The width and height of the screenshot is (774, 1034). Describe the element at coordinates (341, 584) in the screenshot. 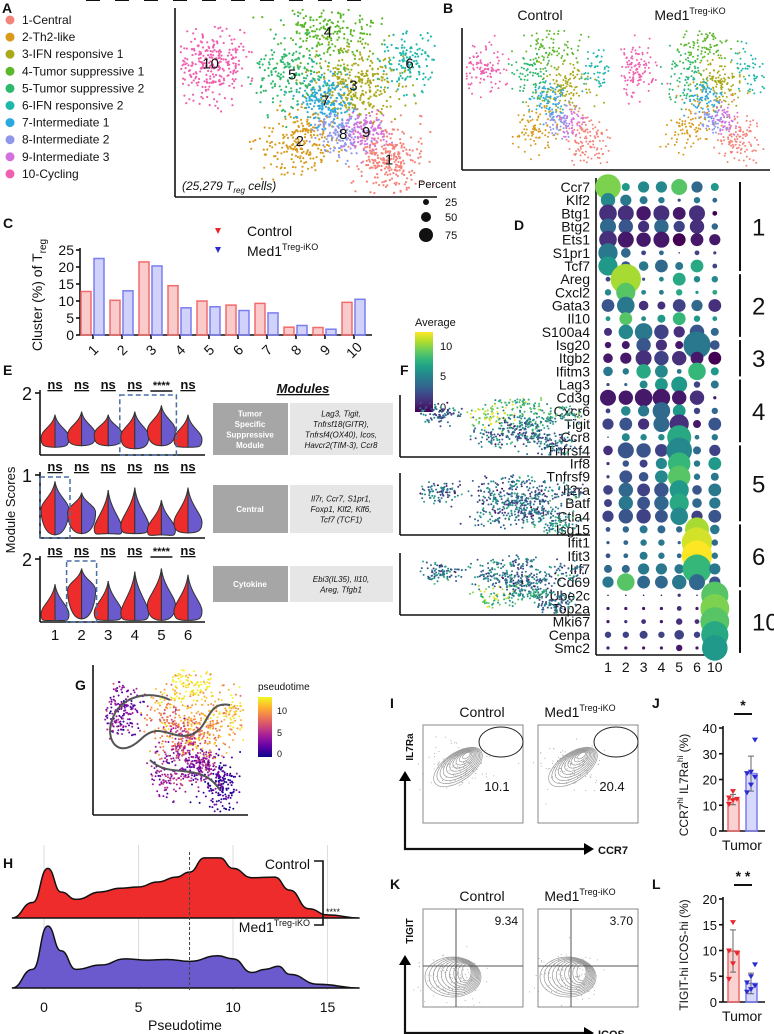

I see `module-genes-cell` at that location.